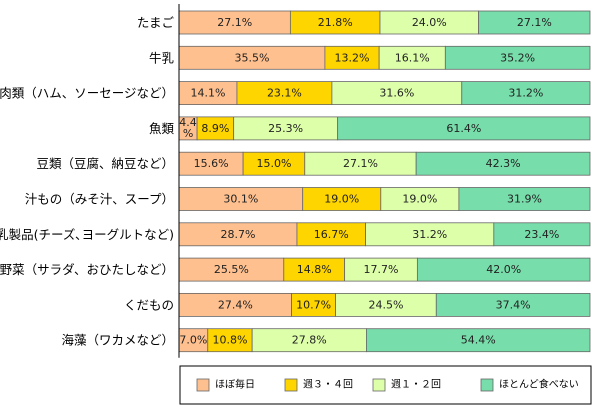 Image resolution: width=600 pixels, height=416 pixels. What do you see at coordinates (285, 128) in the screenshot?
I see `data-label: 25.3%` at bounding box center [285, 128].